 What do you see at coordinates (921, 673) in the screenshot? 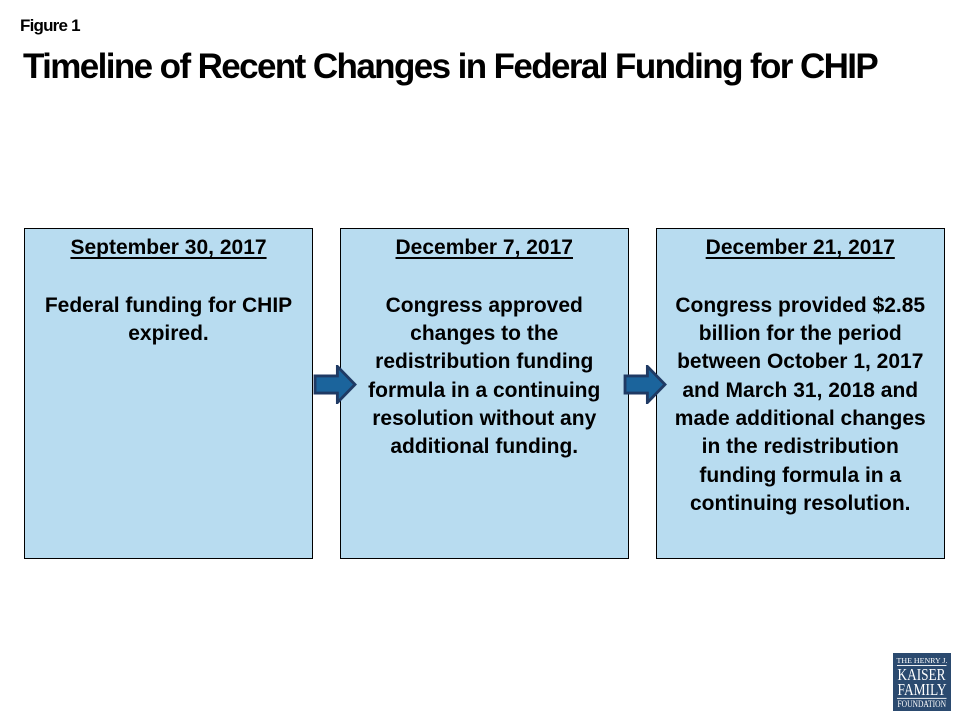
I see `svg-text: KAISER` at bounding box center [921, 673].